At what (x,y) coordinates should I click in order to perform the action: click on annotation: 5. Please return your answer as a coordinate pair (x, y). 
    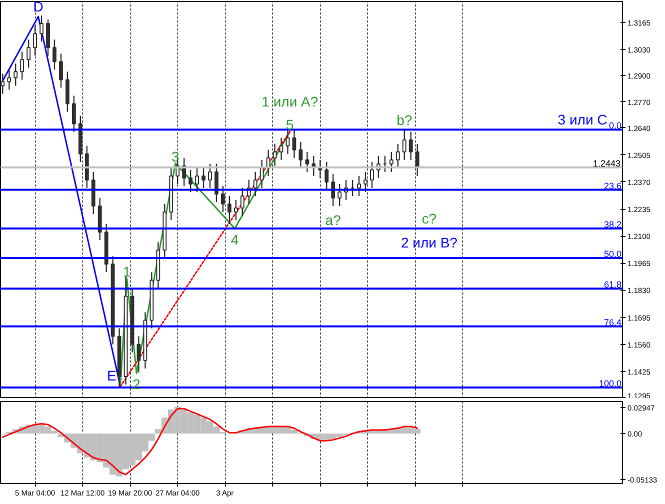
    Looking at the image, I should click on (290, 124).